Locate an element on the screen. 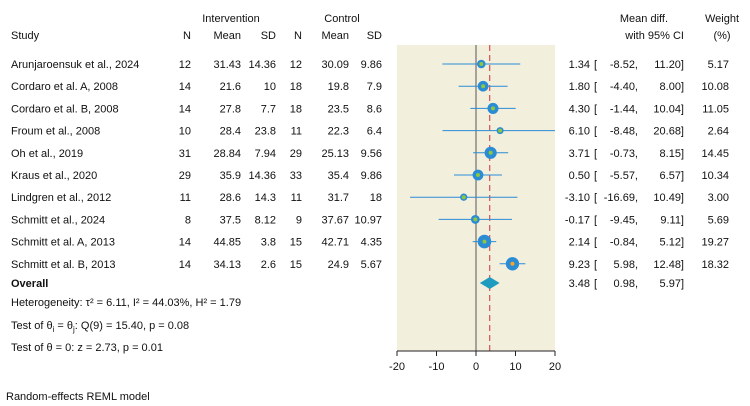 Image resolution: width=750 pixels, height=406 pixels. control-sd: 18 is located at coordinates (376, 198).